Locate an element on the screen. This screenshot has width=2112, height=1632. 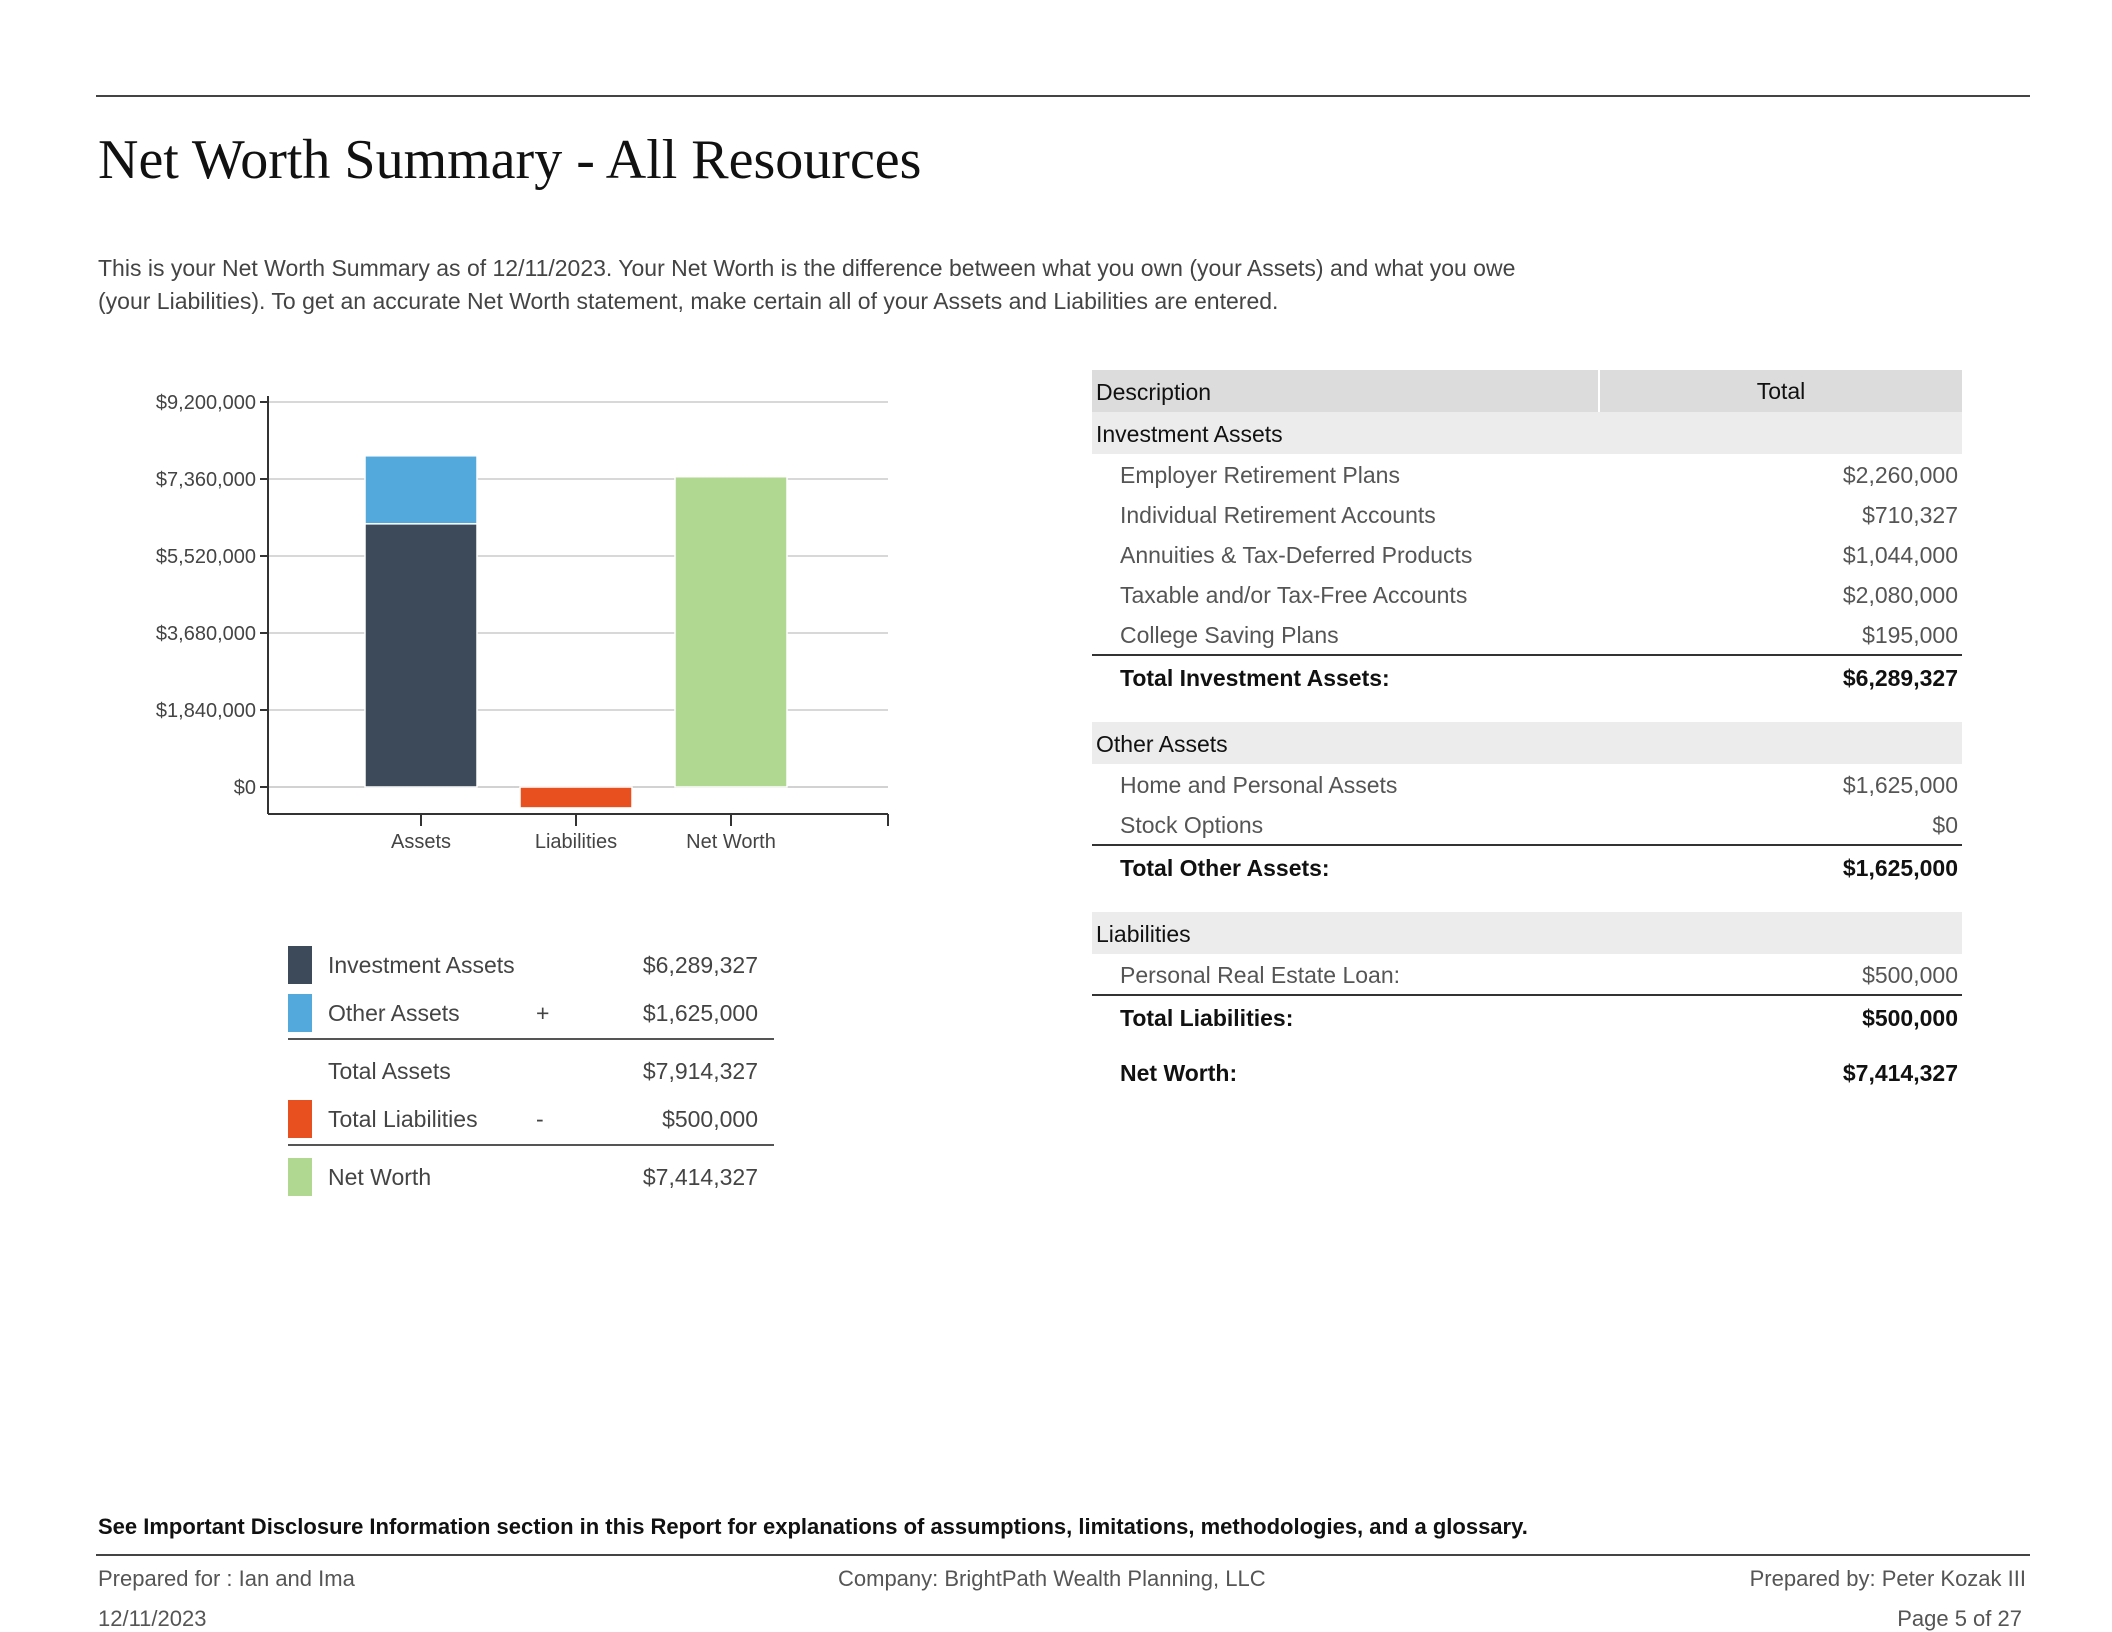
group-heading: Liabilities is located at coordinates (1143, 934).